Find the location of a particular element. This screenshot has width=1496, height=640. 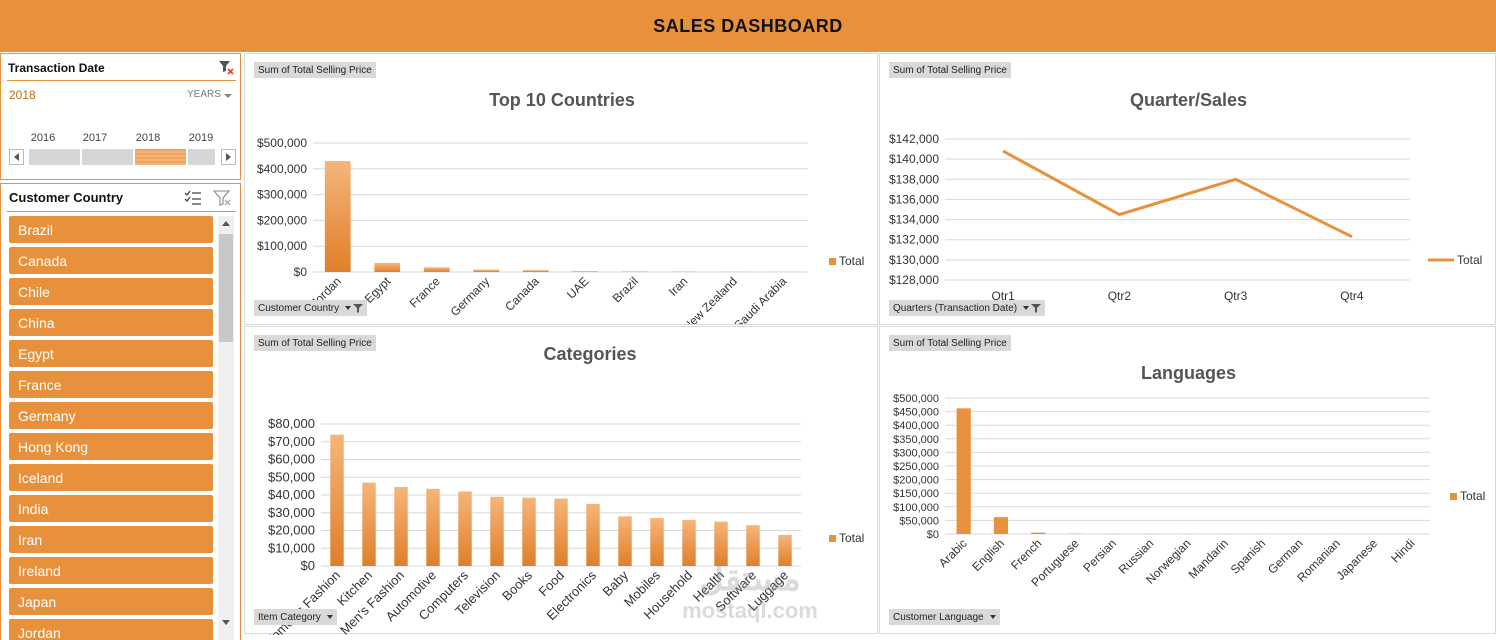

x-tick-label: Brazil is located at coordinates (625, 289).